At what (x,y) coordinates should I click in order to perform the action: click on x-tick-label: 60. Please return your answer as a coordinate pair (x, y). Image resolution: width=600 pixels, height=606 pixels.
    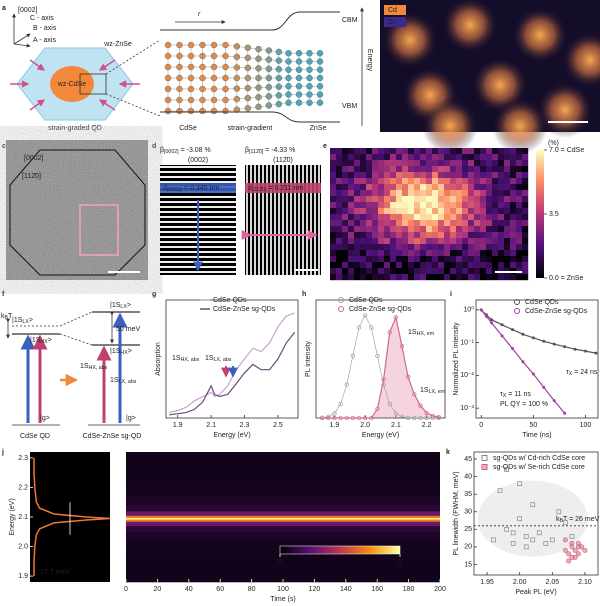
    Looking at the image, I should click on (220, 589).